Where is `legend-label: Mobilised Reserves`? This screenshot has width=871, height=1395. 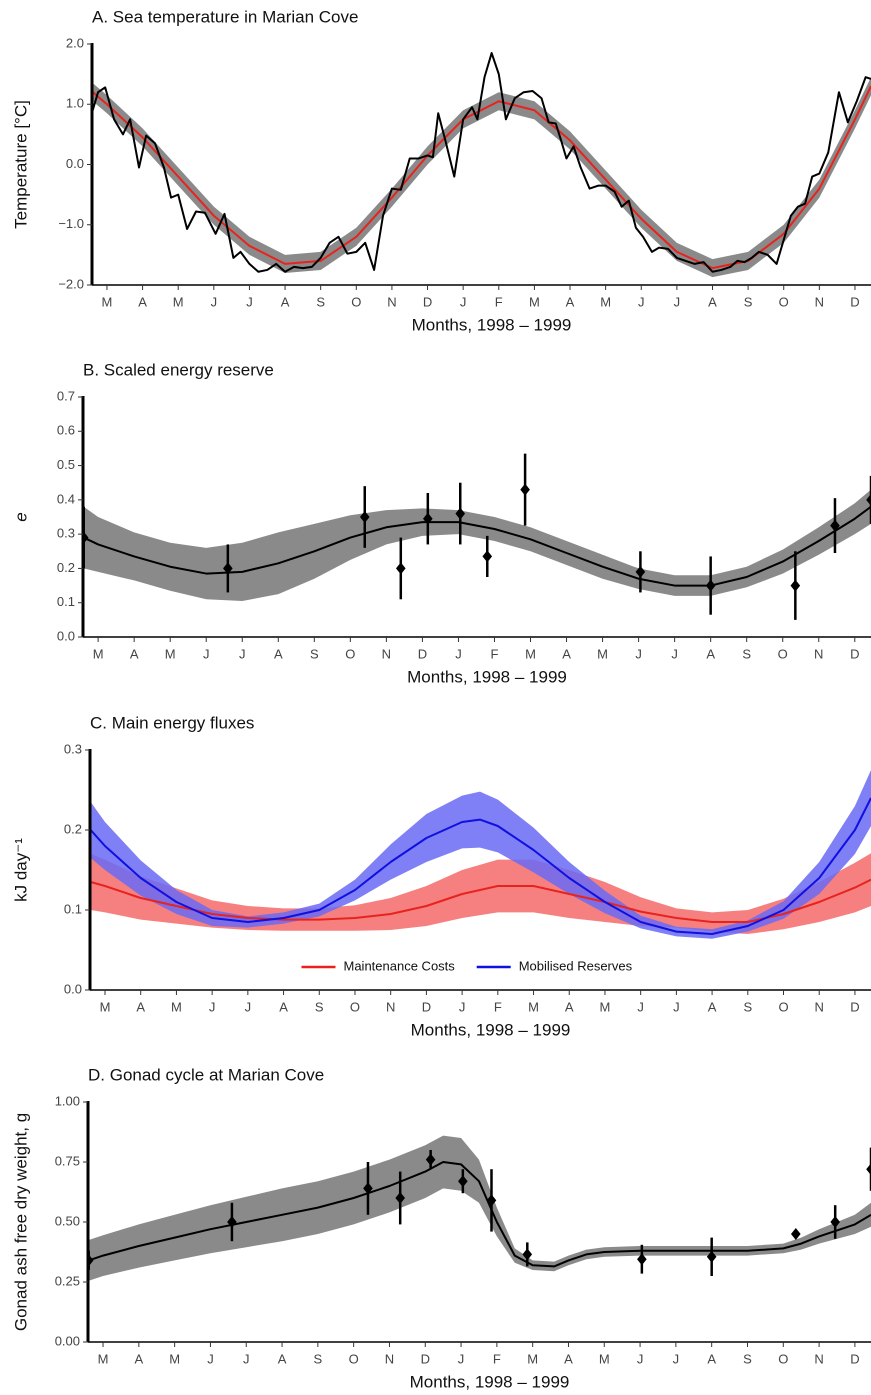 legend-label: Mobilised Reserves is located at coordinates (576, 965).